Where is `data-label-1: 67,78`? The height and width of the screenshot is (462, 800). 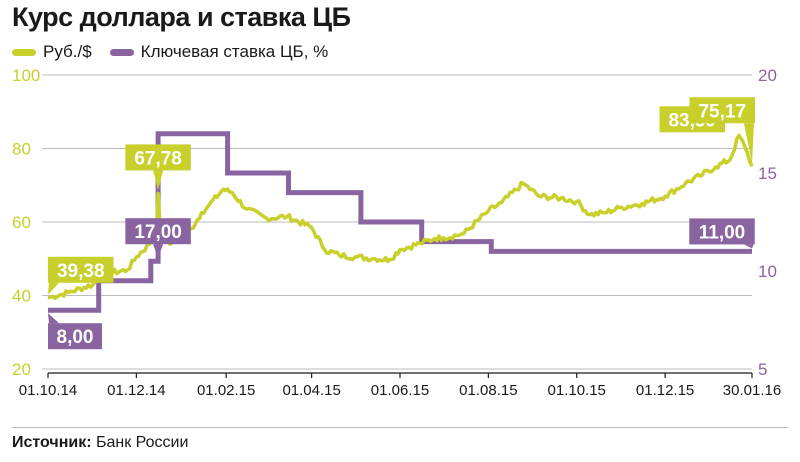
data-label-1: 67,78 is located at coordinates (158, 158).